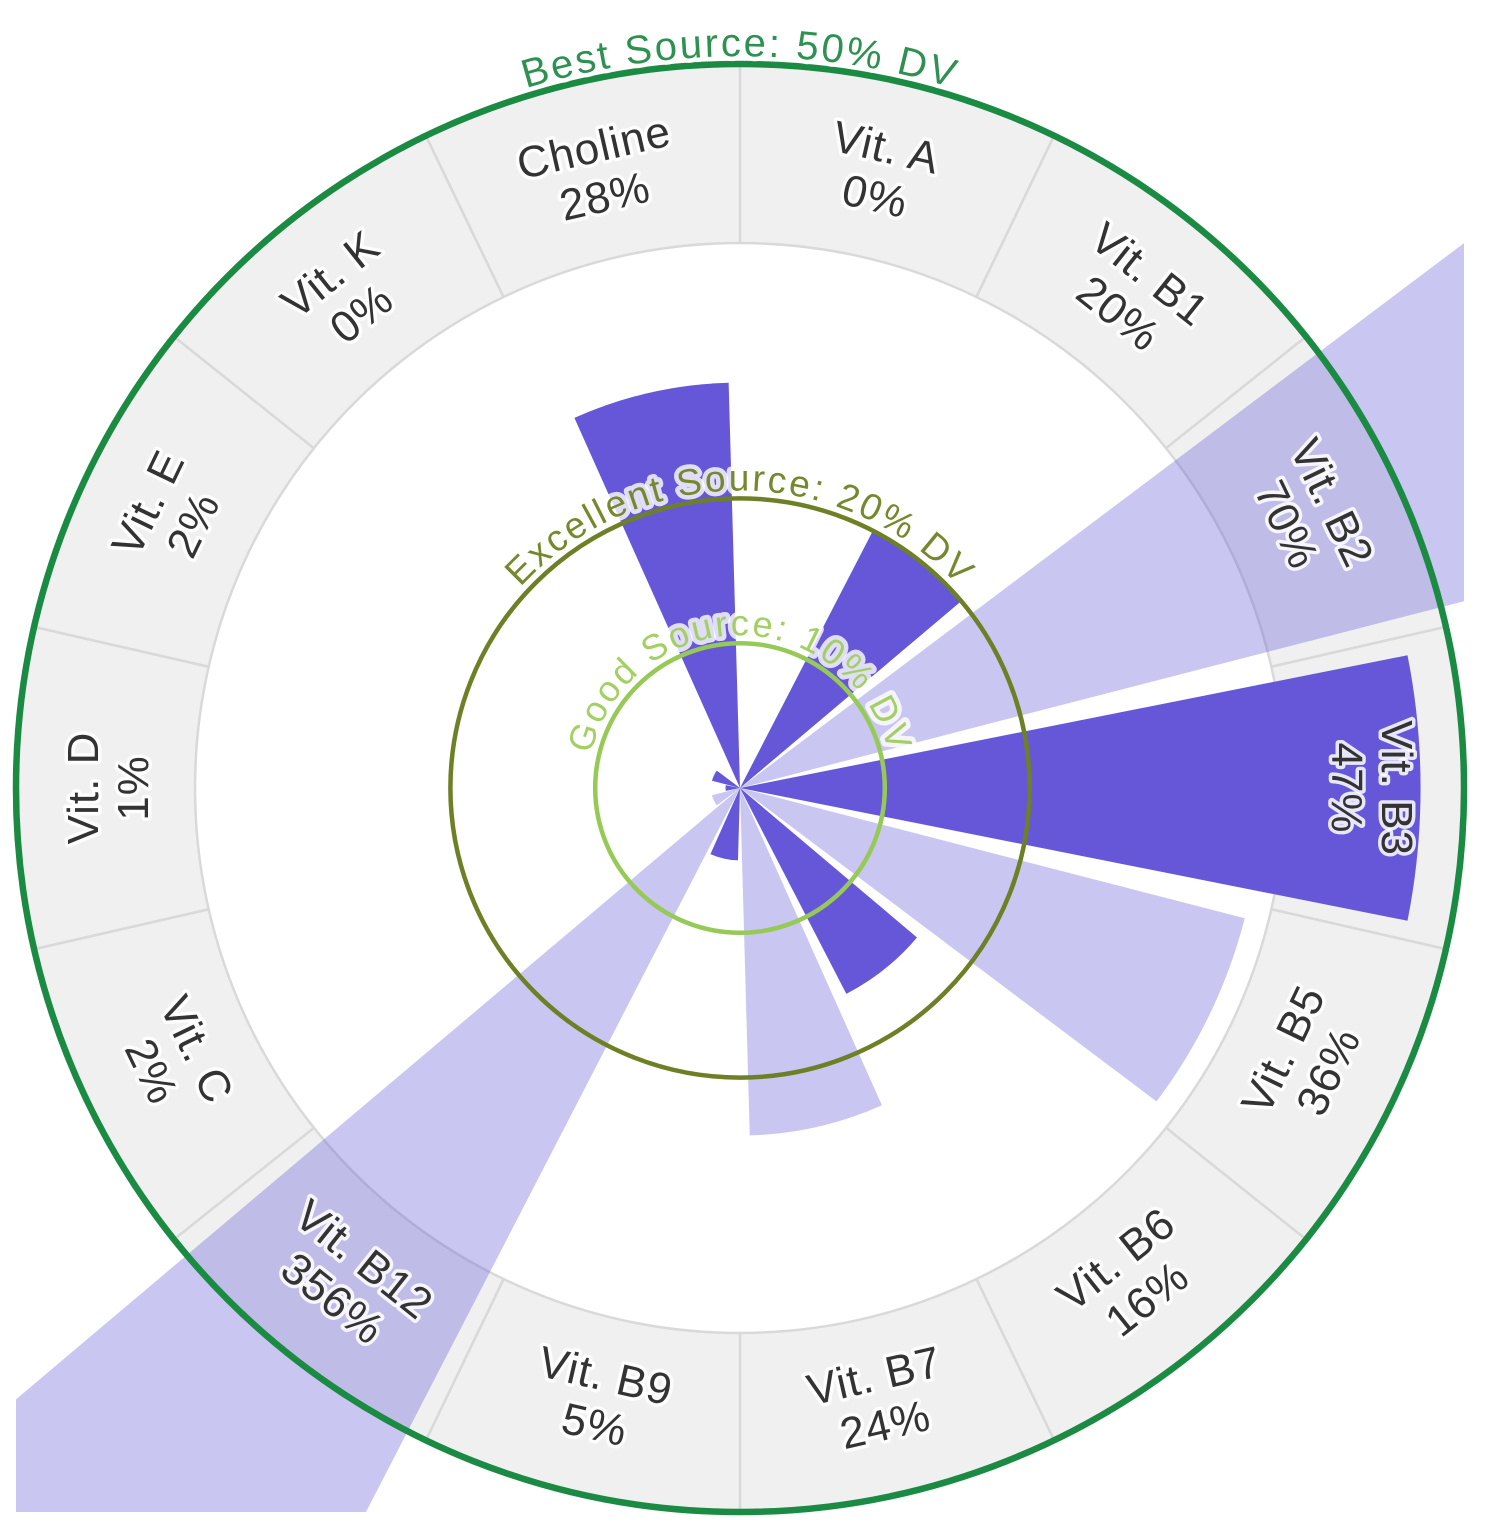 This screenshot has width=1490, height=1536. What do you see at coordinates (1346, 787) in the screenshot?
I see `label-percent: 47%` at bounding box center [1346, 787].